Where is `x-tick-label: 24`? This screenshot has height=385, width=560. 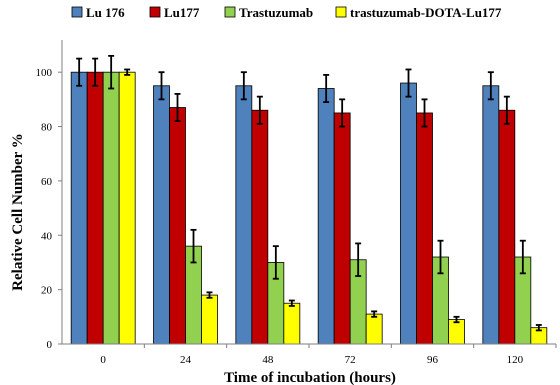
x-tick-label: 24 is located at coordinates (186, 360).